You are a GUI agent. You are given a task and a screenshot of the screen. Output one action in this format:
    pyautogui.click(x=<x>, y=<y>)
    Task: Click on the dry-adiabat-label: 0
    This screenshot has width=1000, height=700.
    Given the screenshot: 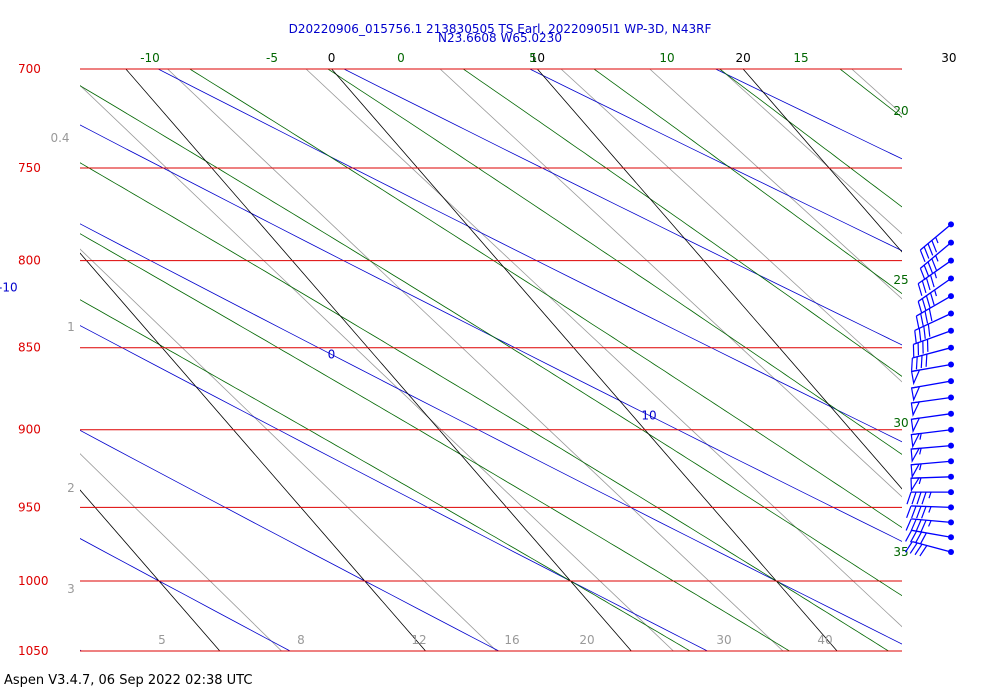 What is the action you would take?
    pyautogui.click(x=332, y=354)
    